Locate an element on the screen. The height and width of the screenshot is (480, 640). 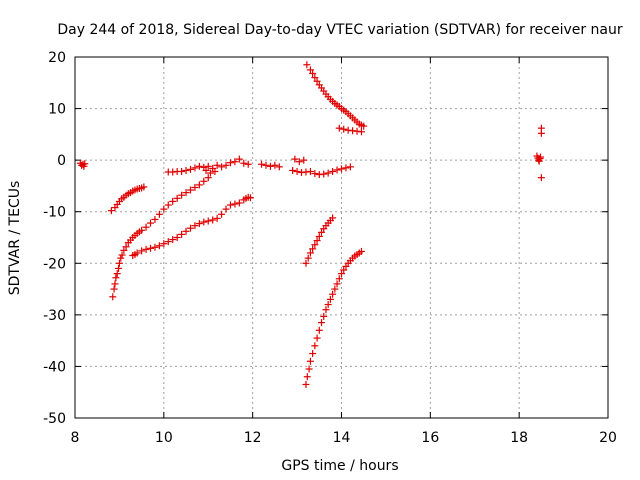
y-tick-label: -20 is located at coordinates (54, 264).